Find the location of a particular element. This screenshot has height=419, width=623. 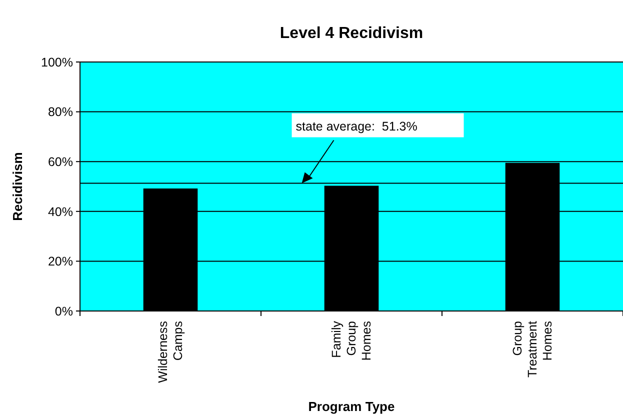

x-tick-label: Group Treatment Homes is located at coordinates (532, 349).